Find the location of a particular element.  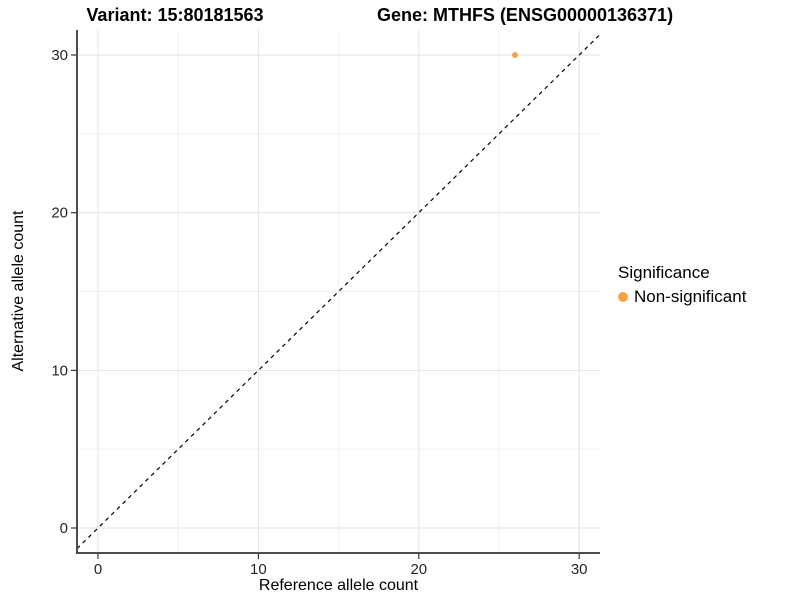

x-axis-label: Reference allele count is located at coordinates (338, 585).